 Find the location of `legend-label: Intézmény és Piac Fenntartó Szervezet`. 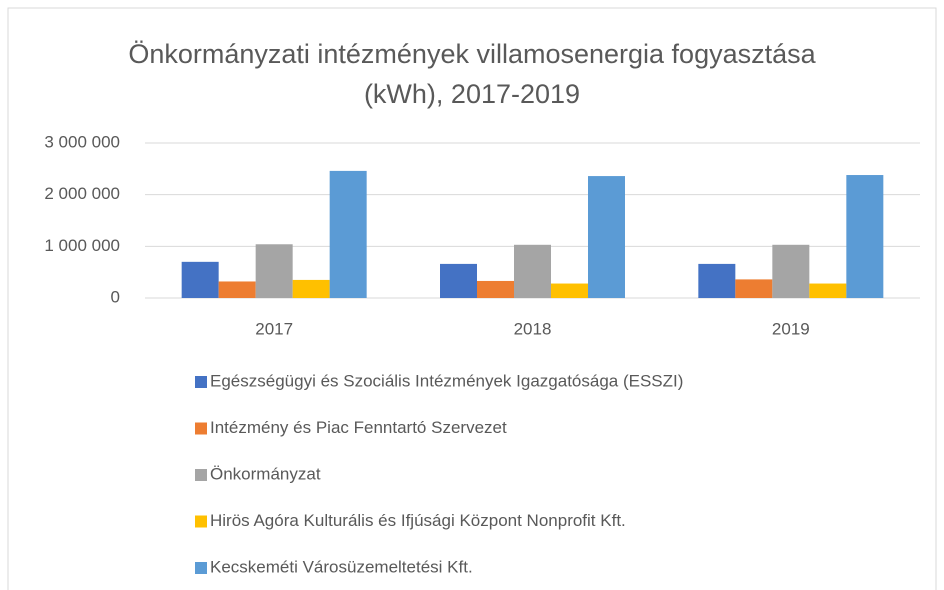

legend-label: Intézmény és Piac Fenntartó Szervezet is located at coordinates (358, 427).